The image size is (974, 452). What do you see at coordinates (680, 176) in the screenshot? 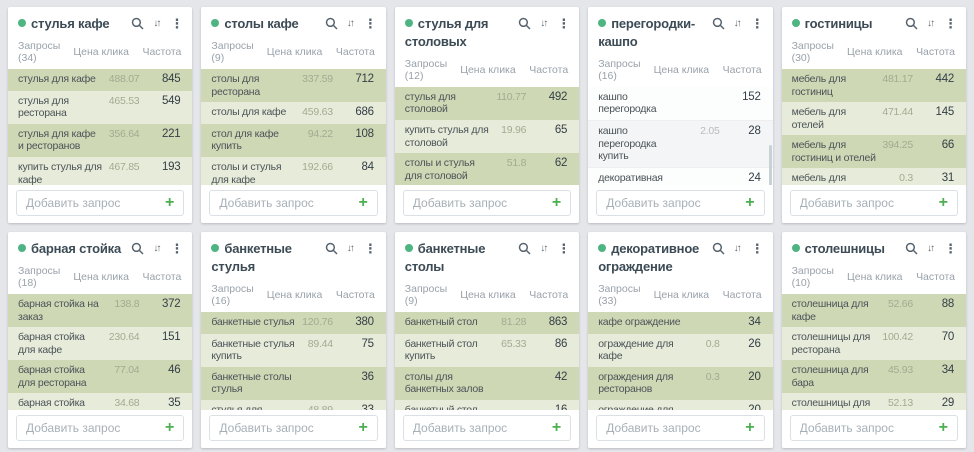
I see `query-row: декоративная перегородка кашпо 24` at bounding box center [680, 176].